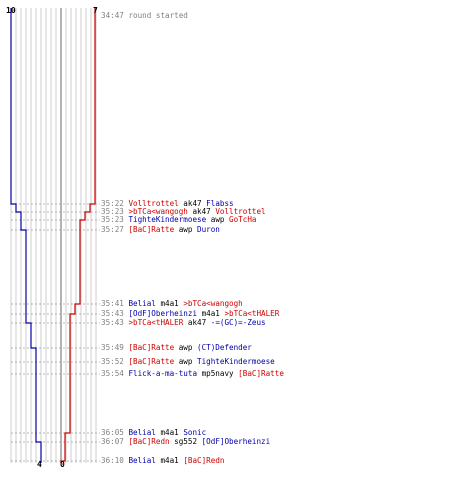 This screenshot has width=450, height=500. I want to click on event-time: 35:54, so click(115, 373).